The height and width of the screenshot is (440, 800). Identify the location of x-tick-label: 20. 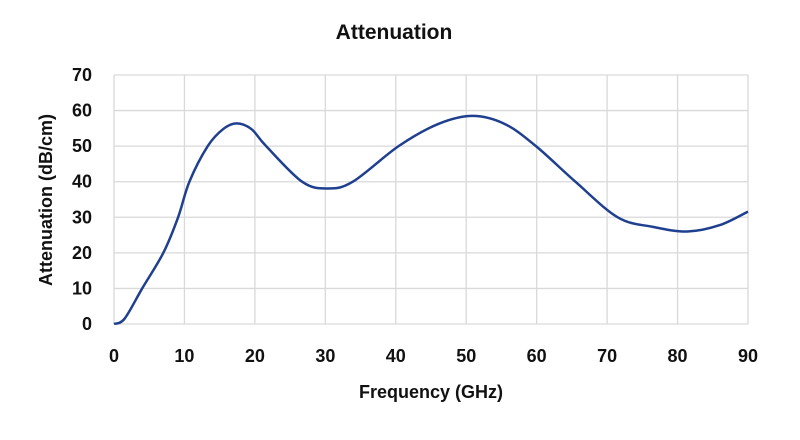
(255, 356).